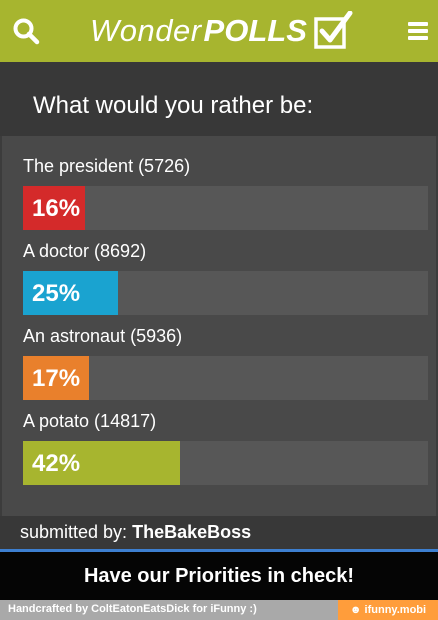  What do you see at coordinates (26, 31) in the screenshot?
I see `search-icon` at bounding box center [26, 31].